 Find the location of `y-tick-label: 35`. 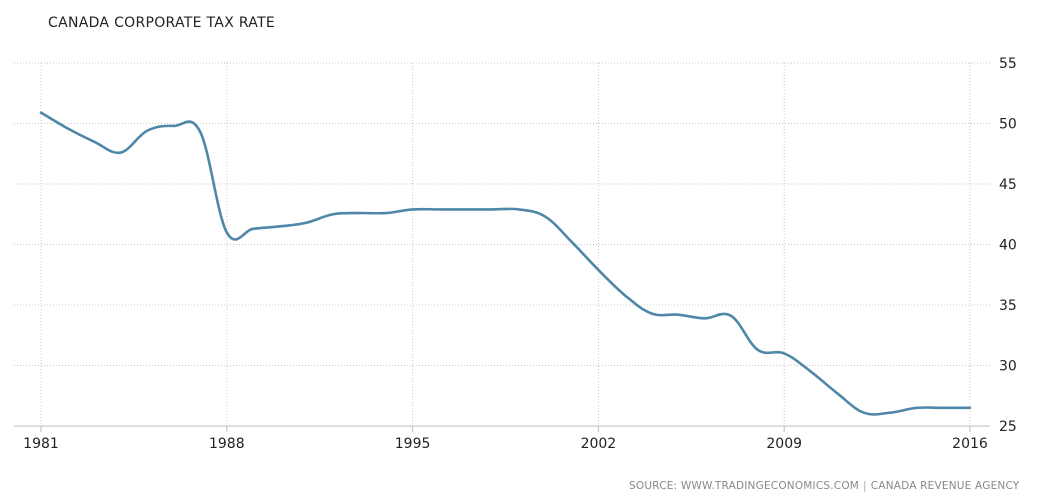

y-tick-label: 35 is located at coordinates (1008, 306).